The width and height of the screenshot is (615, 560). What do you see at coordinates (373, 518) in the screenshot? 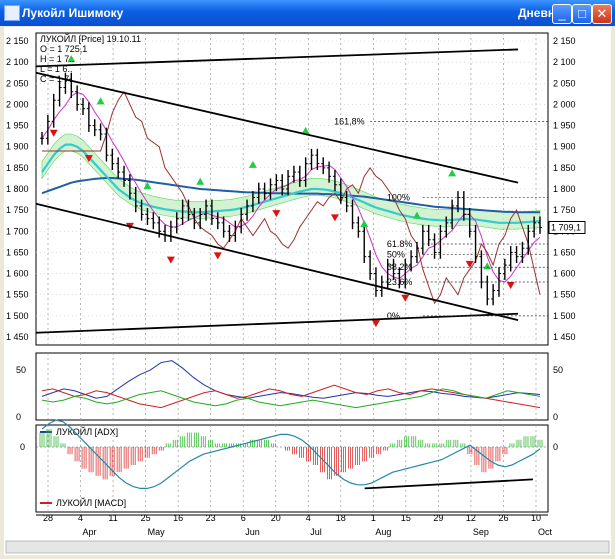
I see `x-tick-label: 1` at bounding box center [373, 518].